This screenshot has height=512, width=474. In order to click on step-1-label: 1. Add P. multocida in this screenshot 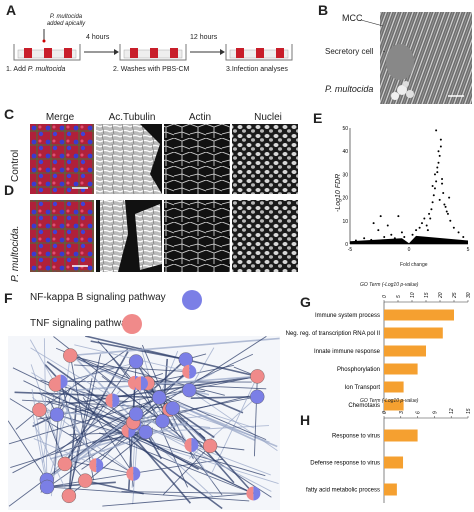, I will do `click(35, 69)`.